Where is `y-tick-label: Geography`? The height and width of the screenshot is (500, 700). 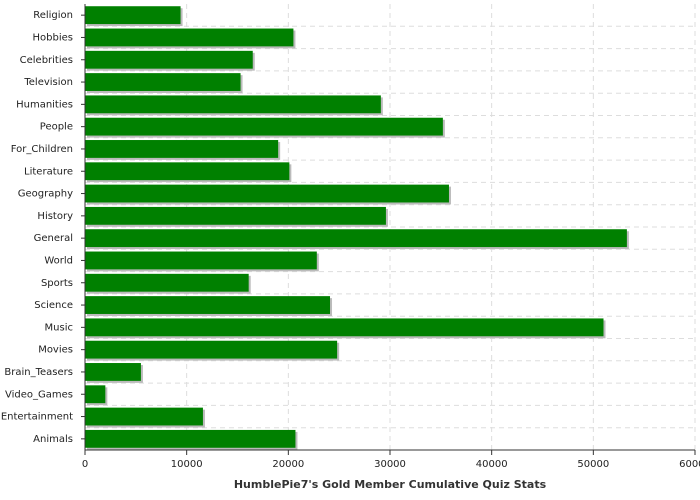
y-tick-label: Geography is located at coordinates (45, 194).